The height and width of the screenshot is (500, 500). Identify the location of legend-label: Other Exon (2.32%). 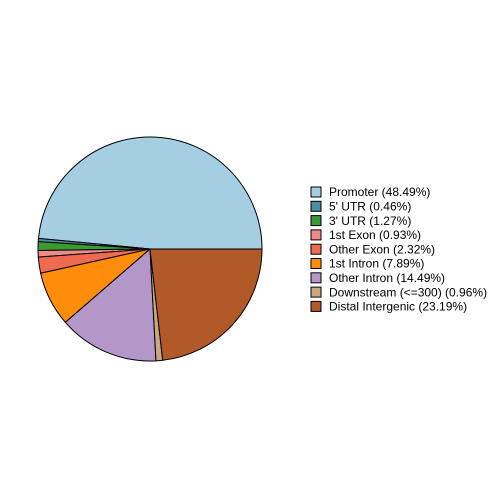
(382, 249).